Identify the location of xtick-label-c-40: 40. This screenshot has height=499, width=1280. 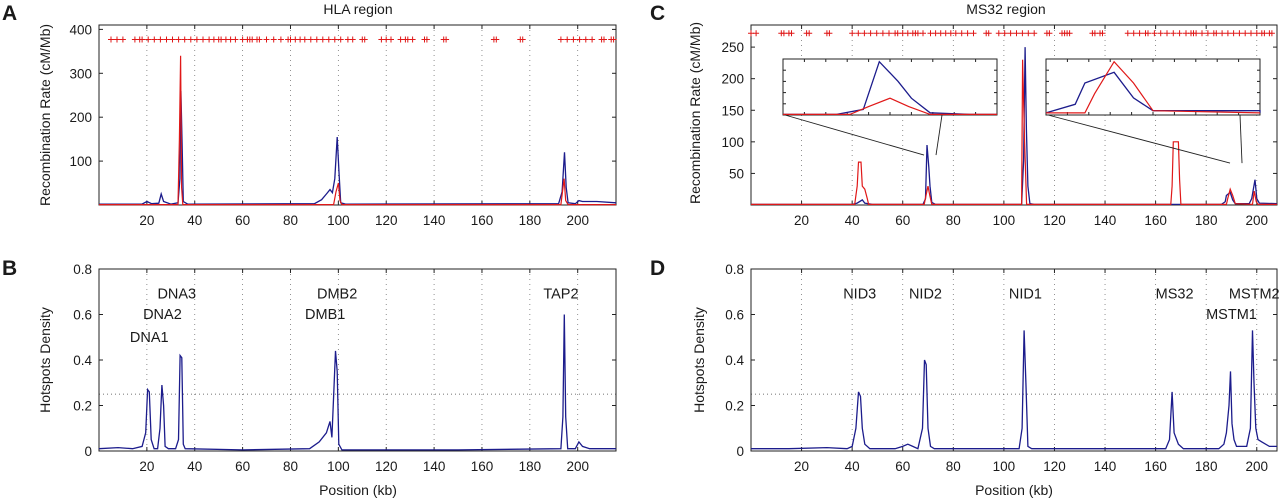
(852, 220).